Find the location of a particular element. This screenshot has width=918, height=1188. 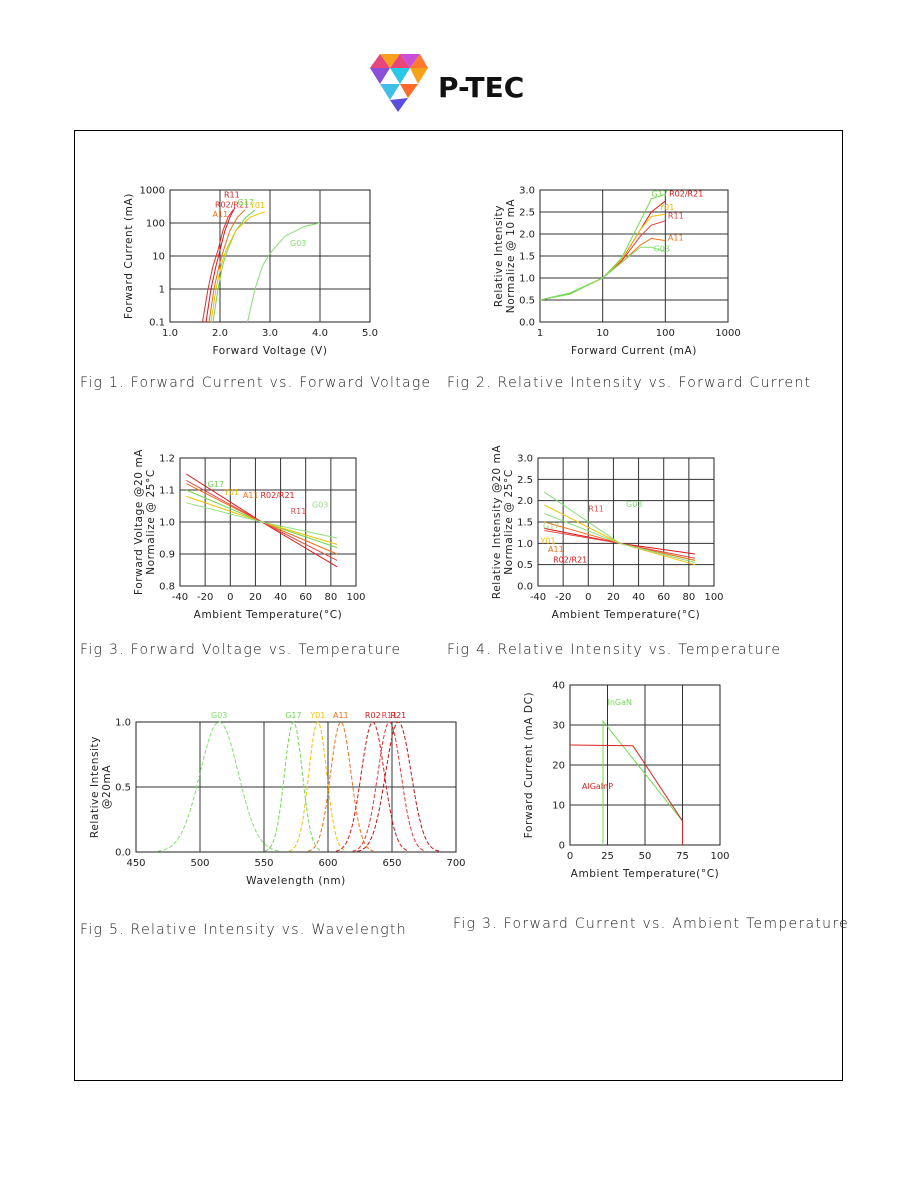

x-tick-label: 80 is located at coordinates (330, 597).